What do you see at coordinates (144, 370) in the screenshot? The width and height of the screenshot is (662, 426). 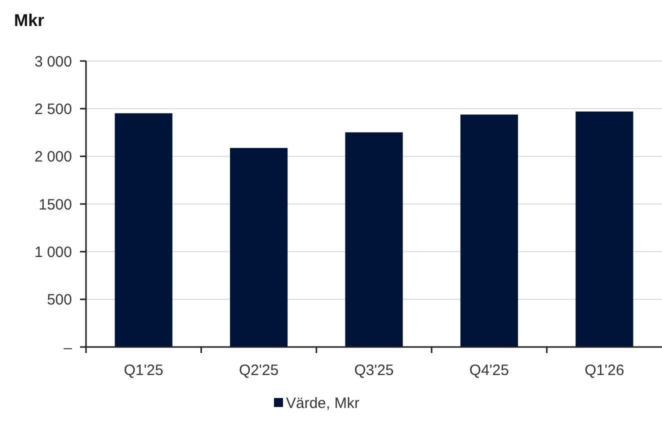 I see `x-tick-label: Q1'25` at bounding box center [144, 370].